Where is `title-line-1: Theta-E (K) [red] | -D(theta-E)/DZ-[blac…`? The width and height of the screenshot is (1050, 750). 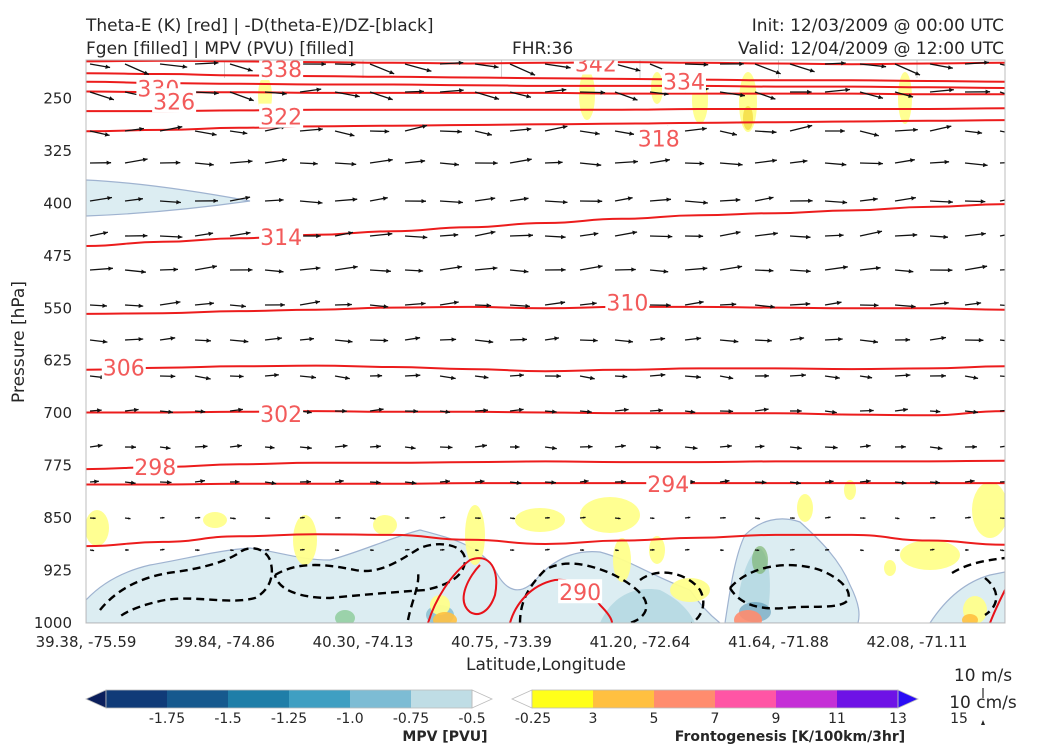 title-line-1: Theta-E (K) [red] | -D(theta-E)/DZ-[blac… is located at coordinates (259, 26).